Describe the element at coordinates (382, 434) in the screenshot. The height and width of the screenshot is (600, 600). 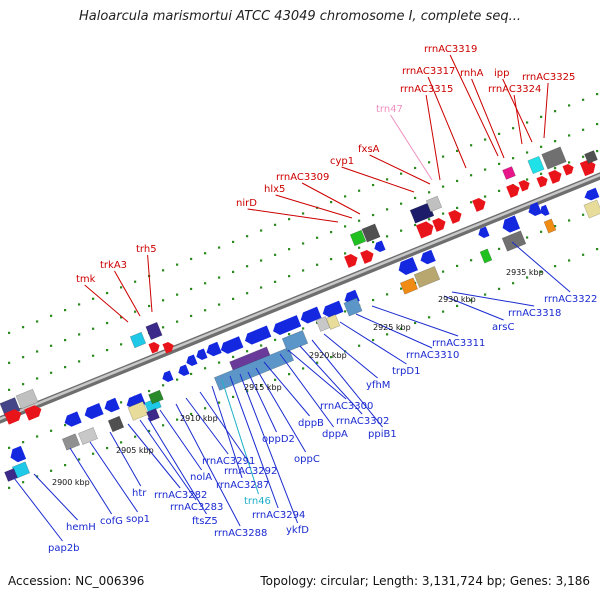
I see `gene-label: ppiB1` at that location.